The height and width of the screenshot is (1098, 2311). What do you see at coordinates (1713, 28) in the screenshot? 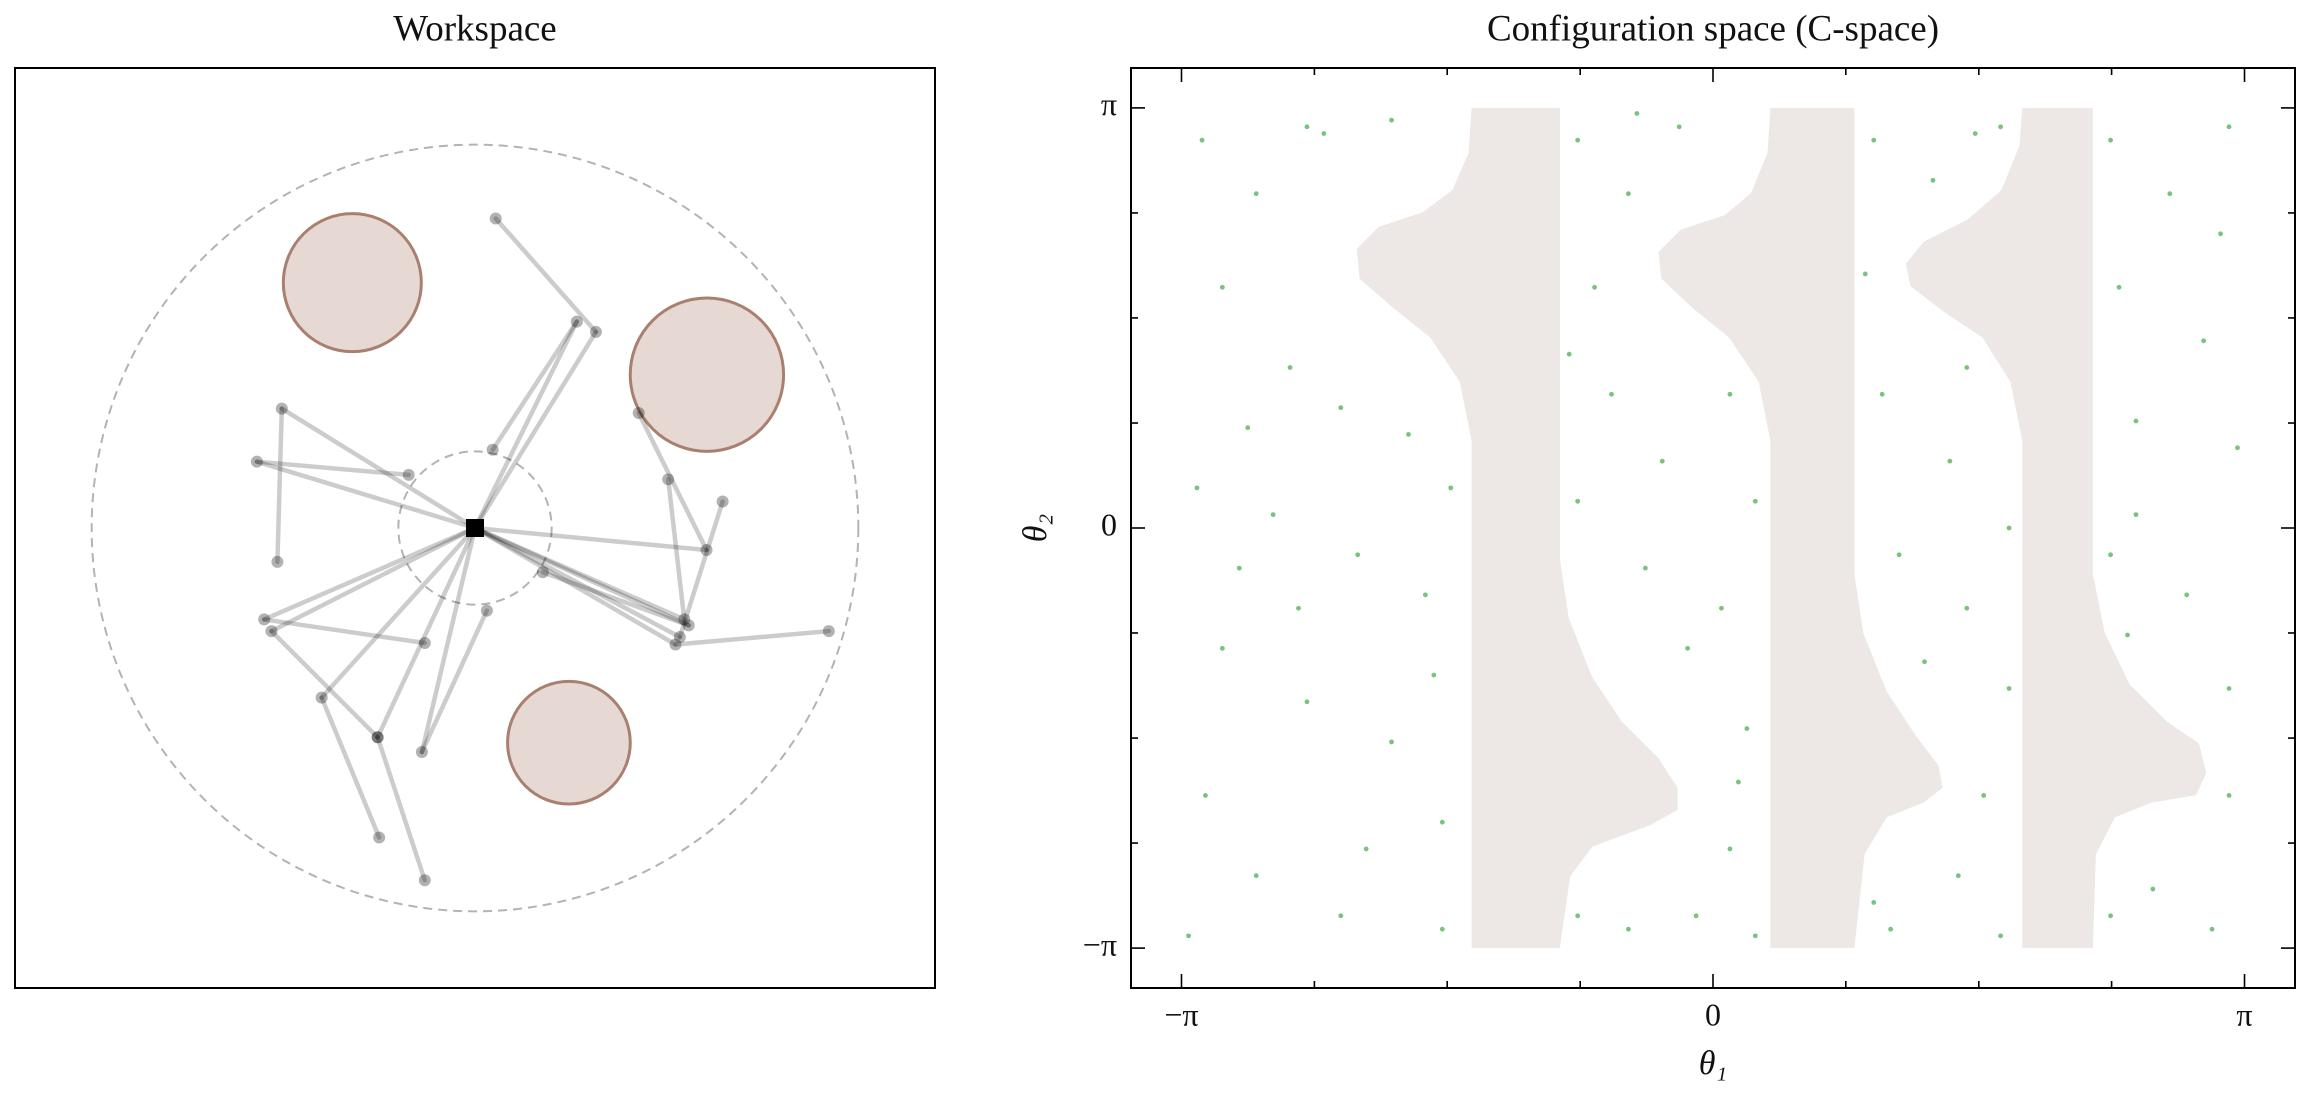
I see `panel-title: Configuration space (C-space)` at bounding box center [1713, 28].